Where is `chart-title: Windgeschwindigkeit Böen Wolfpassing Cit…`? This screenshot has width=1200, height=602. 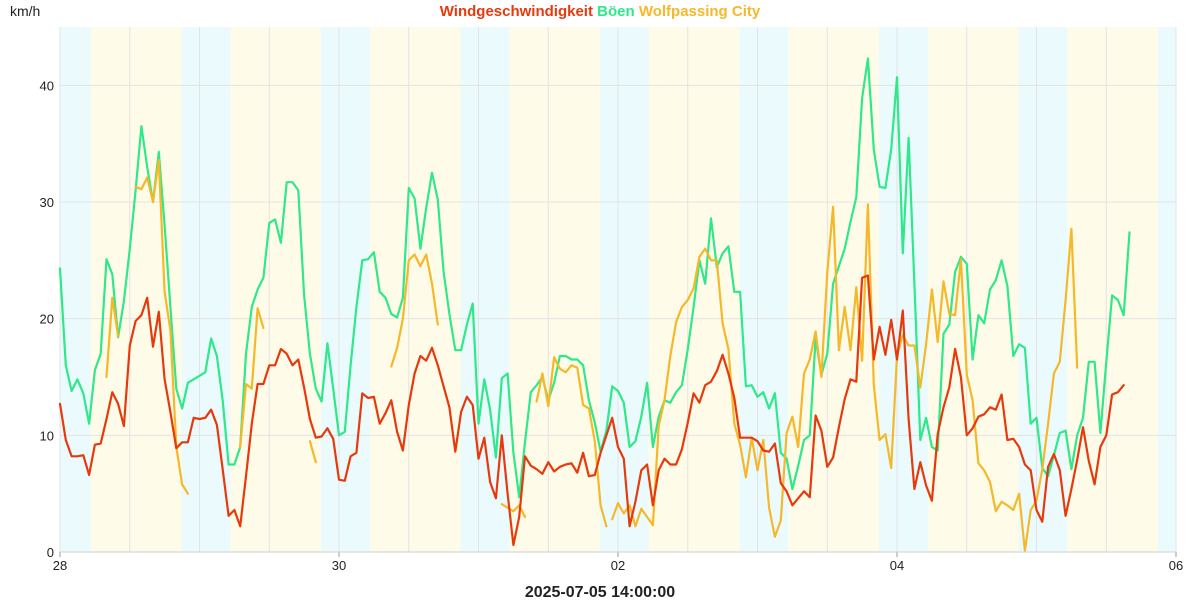 chart-title: Windgeschwindigkeit Böen Wolfpassing Cit… is located at coordinates (600, 11).